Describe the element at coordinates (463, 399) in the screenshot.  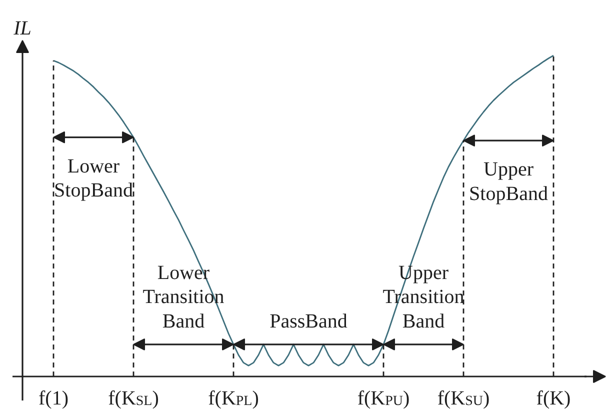
I see `x-tick-label: f(KSU)` at that location.